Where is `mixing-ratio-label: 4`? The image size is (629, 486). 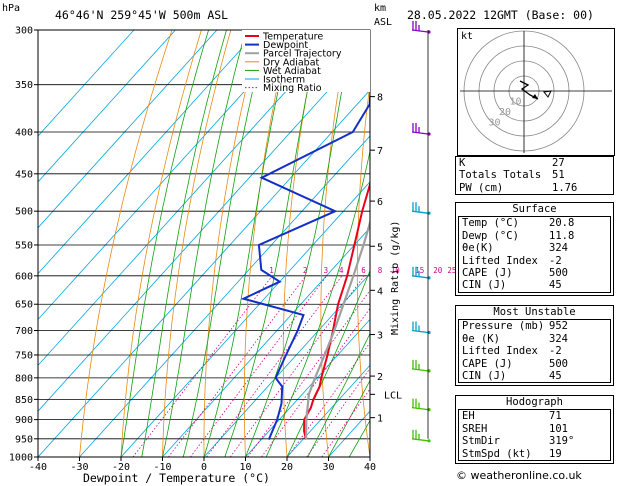 mixing-ratio-label: 4 is located at coordinates (341, 270).